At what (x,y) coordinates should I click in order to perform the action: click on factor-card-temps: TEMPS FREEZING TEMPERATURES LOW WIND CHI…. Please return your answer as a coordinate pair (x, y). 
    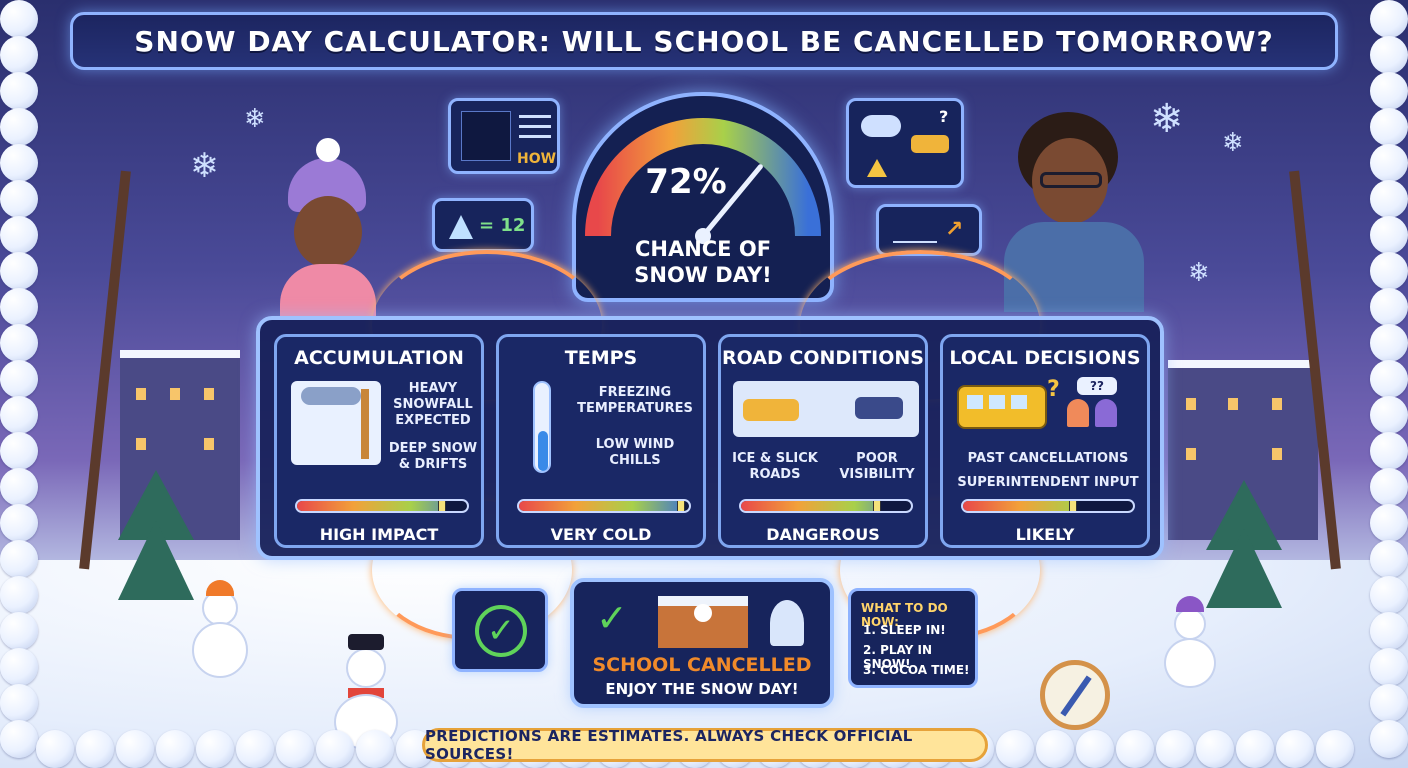
    Looking at the image, I should click on (601, 441).